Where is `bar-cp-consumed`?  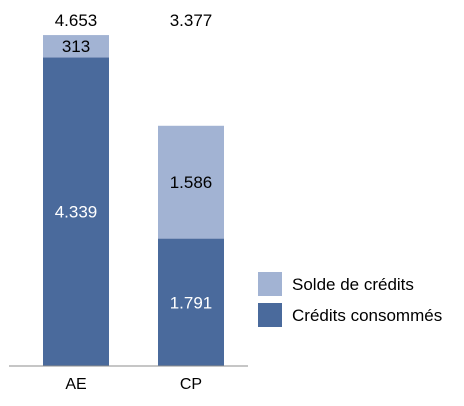
bar-cp-consumed is located at coordinates (191, 302).